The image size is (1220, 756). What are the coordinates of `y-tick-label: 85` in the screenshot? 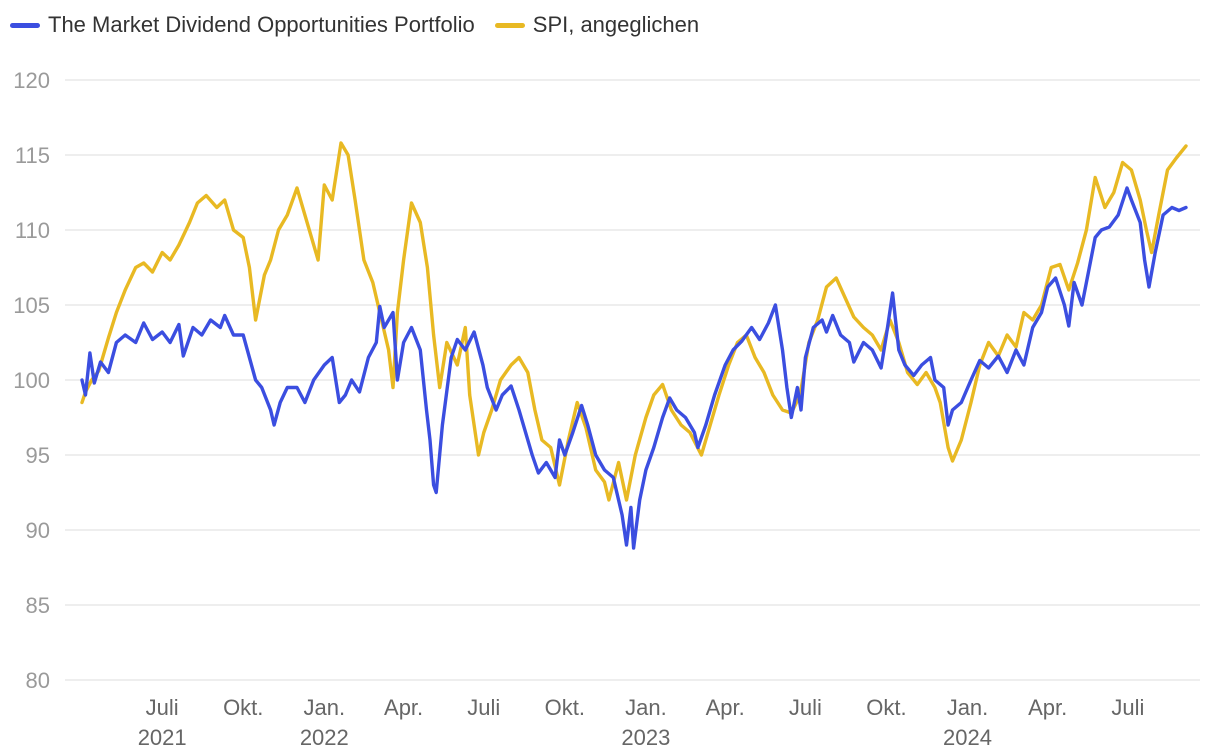 It's located at (38, 605).